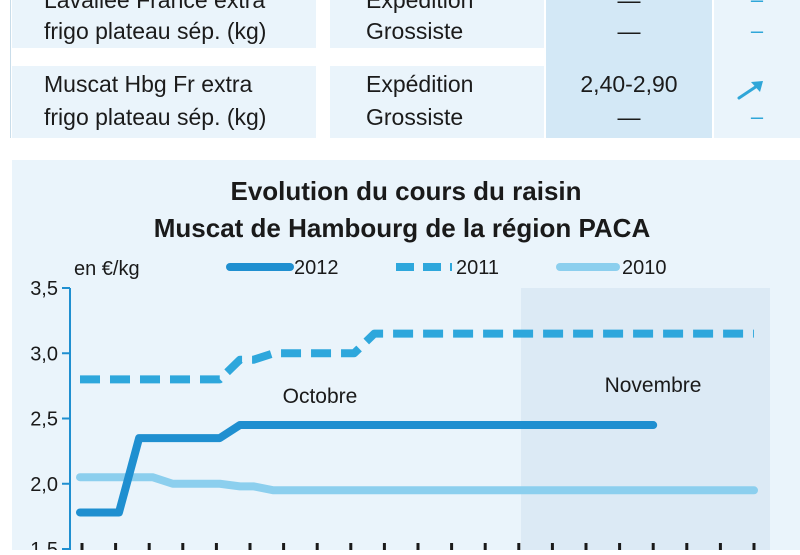 This screenshot has width=800, height=555. I want to click on period-label-octobre: Octobre, so click(320, 396).